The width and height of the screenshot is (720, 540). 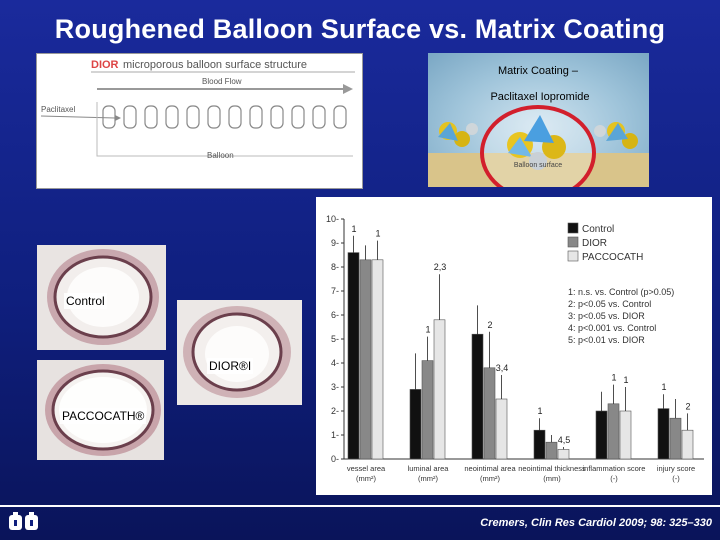 I want to click on x-tick-label: injury score, so click(x=676, y=468).